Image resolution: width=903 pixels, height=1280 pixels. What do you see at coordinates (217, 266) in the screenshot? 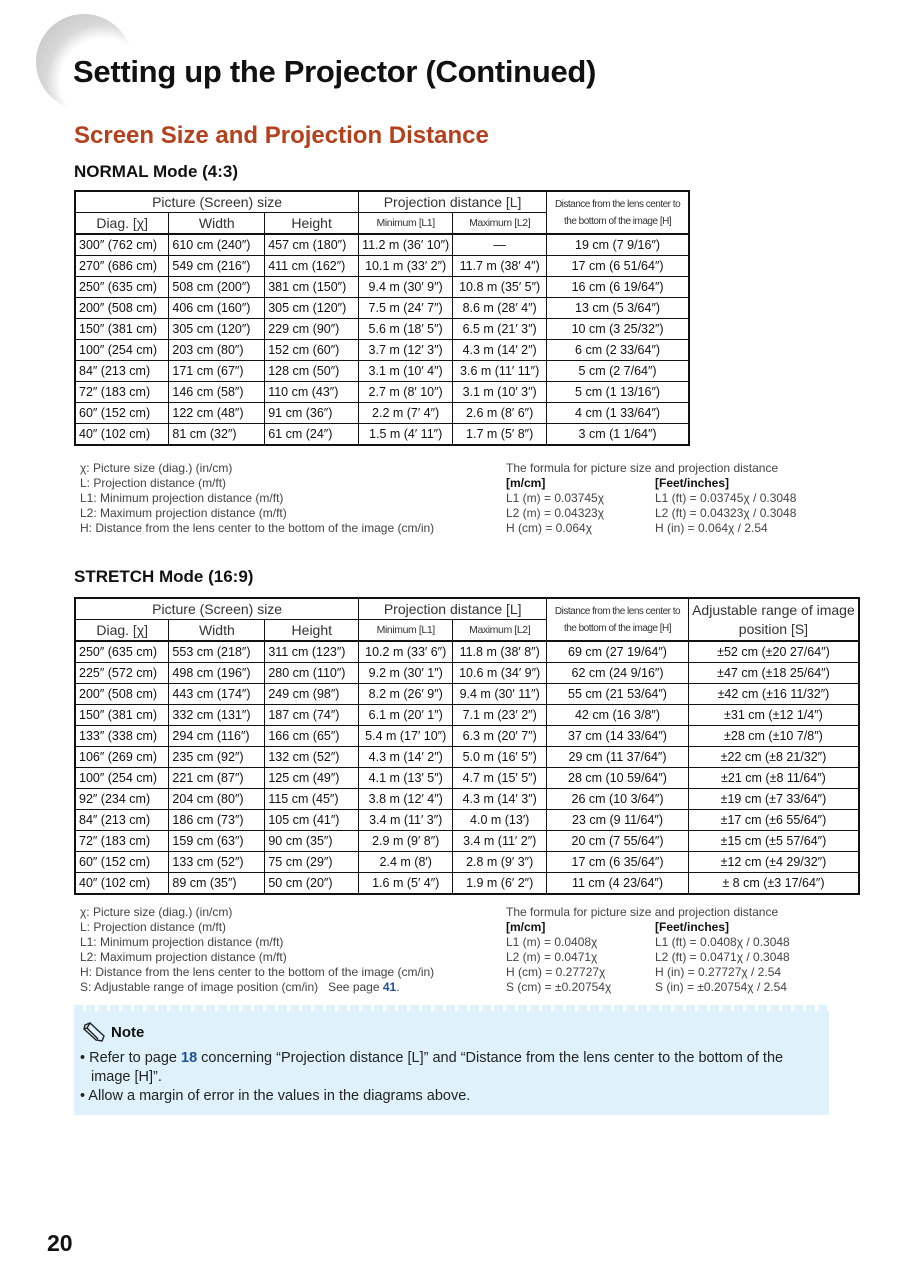
I see `table-cell: 549 cm (216″)` at bounding box center [217, 266].